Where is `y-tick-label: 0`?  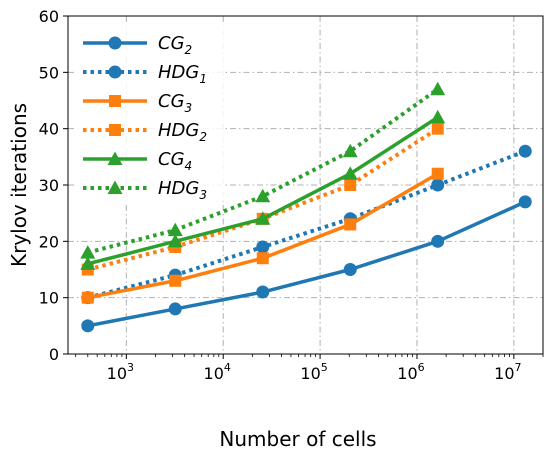
y-tick-label: 0 is located at coordinates (54, 354).